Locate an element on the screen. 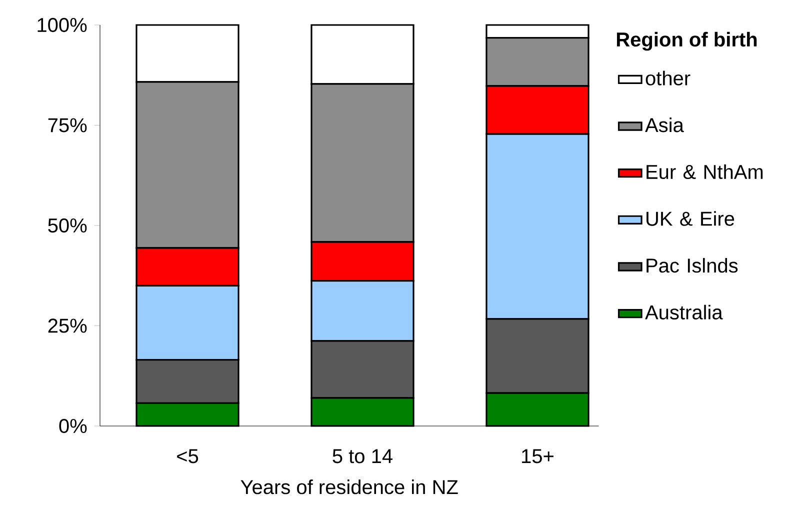  legend-label: Asia is located at coordinates (664, 125).